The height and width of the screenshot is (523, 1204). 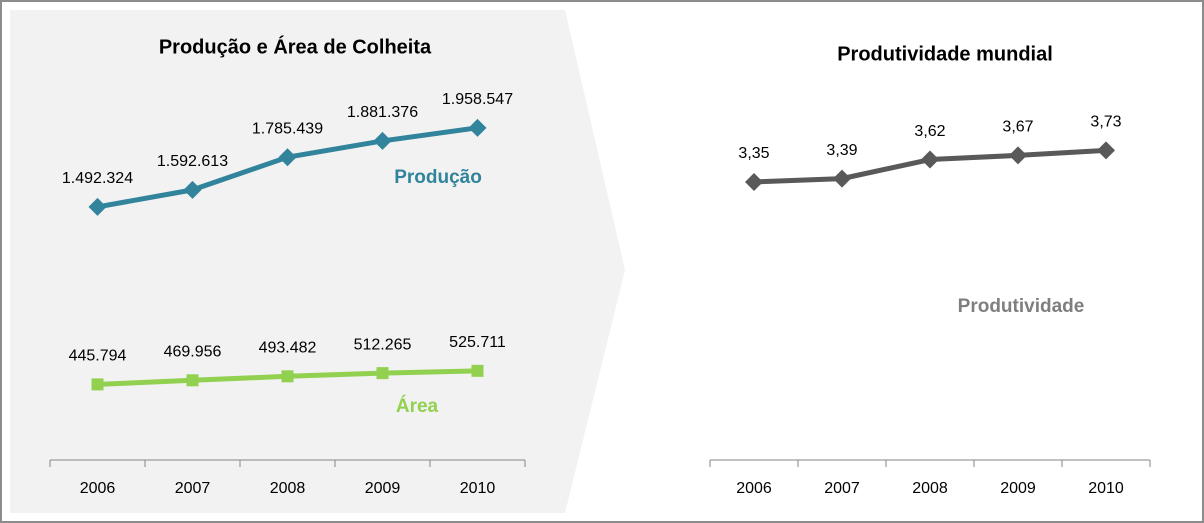 What do you see at coordinates (383, 344) in the screenshot?
I see `data-label: 512.265` at bounding box center [383, 344].